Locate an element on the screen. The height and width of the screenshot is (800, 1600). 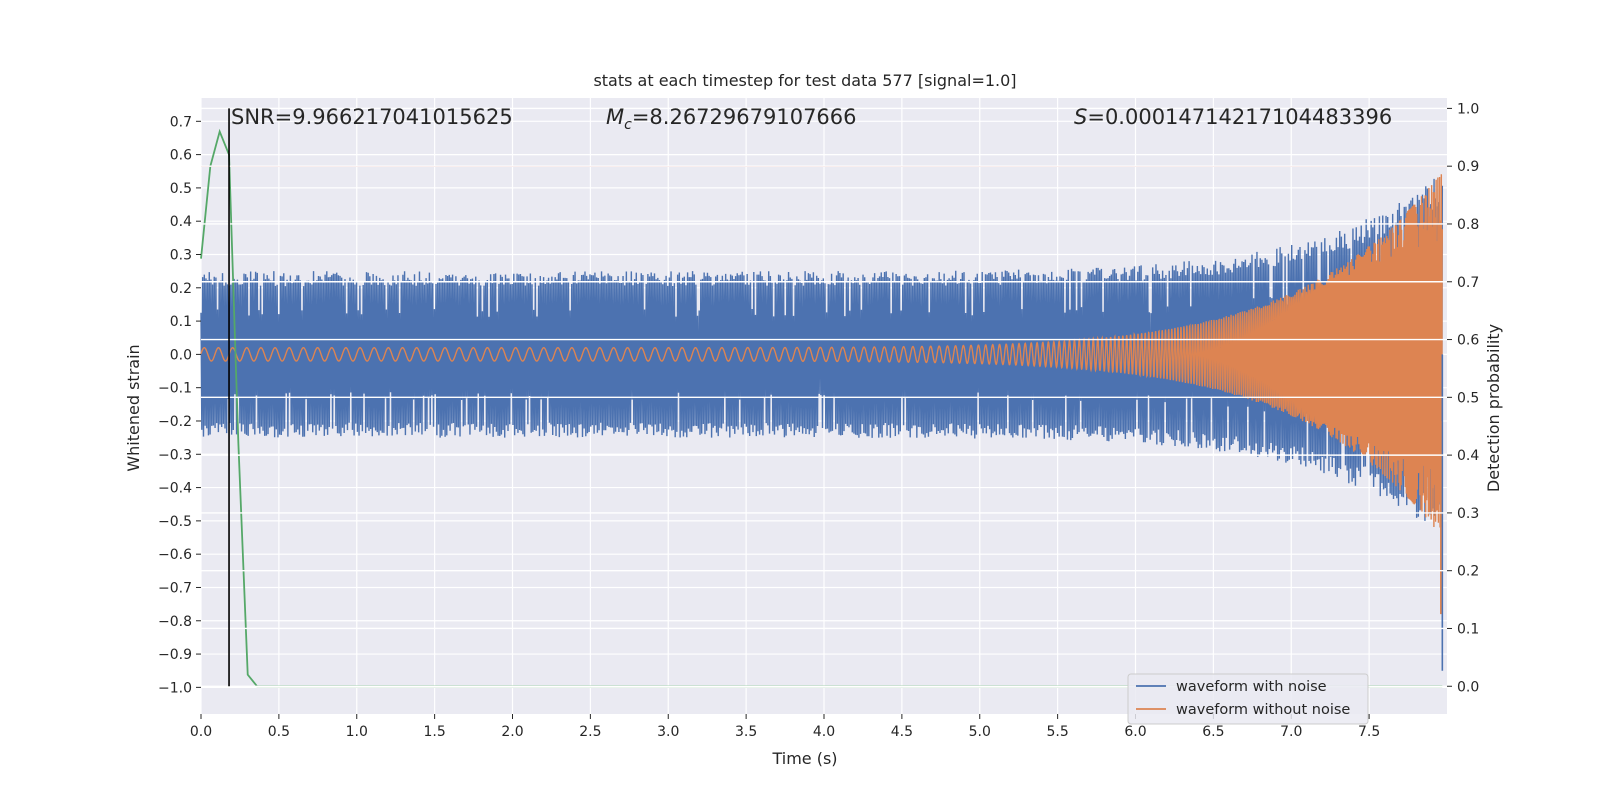
y-tick-label: −0.3 is located at coordinates (175, 455).